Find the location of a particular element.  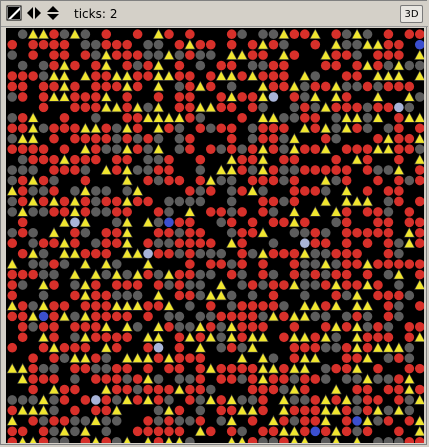

up-down-arrows-icon is located at coordinates (53, 13).